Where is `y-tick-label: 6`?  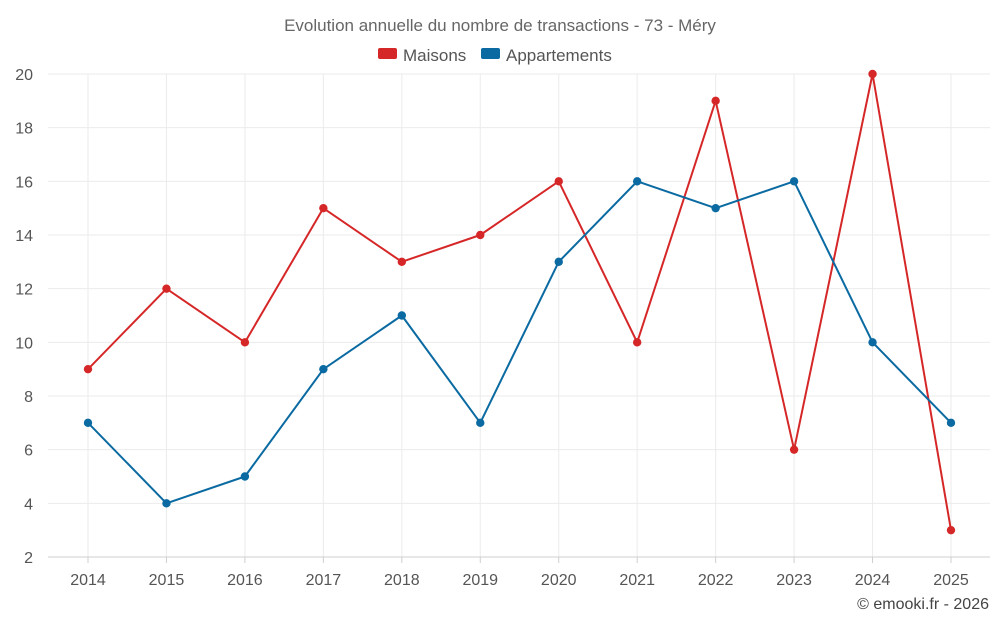
y-tick-label: 6 is located at coordinates (28, 451).